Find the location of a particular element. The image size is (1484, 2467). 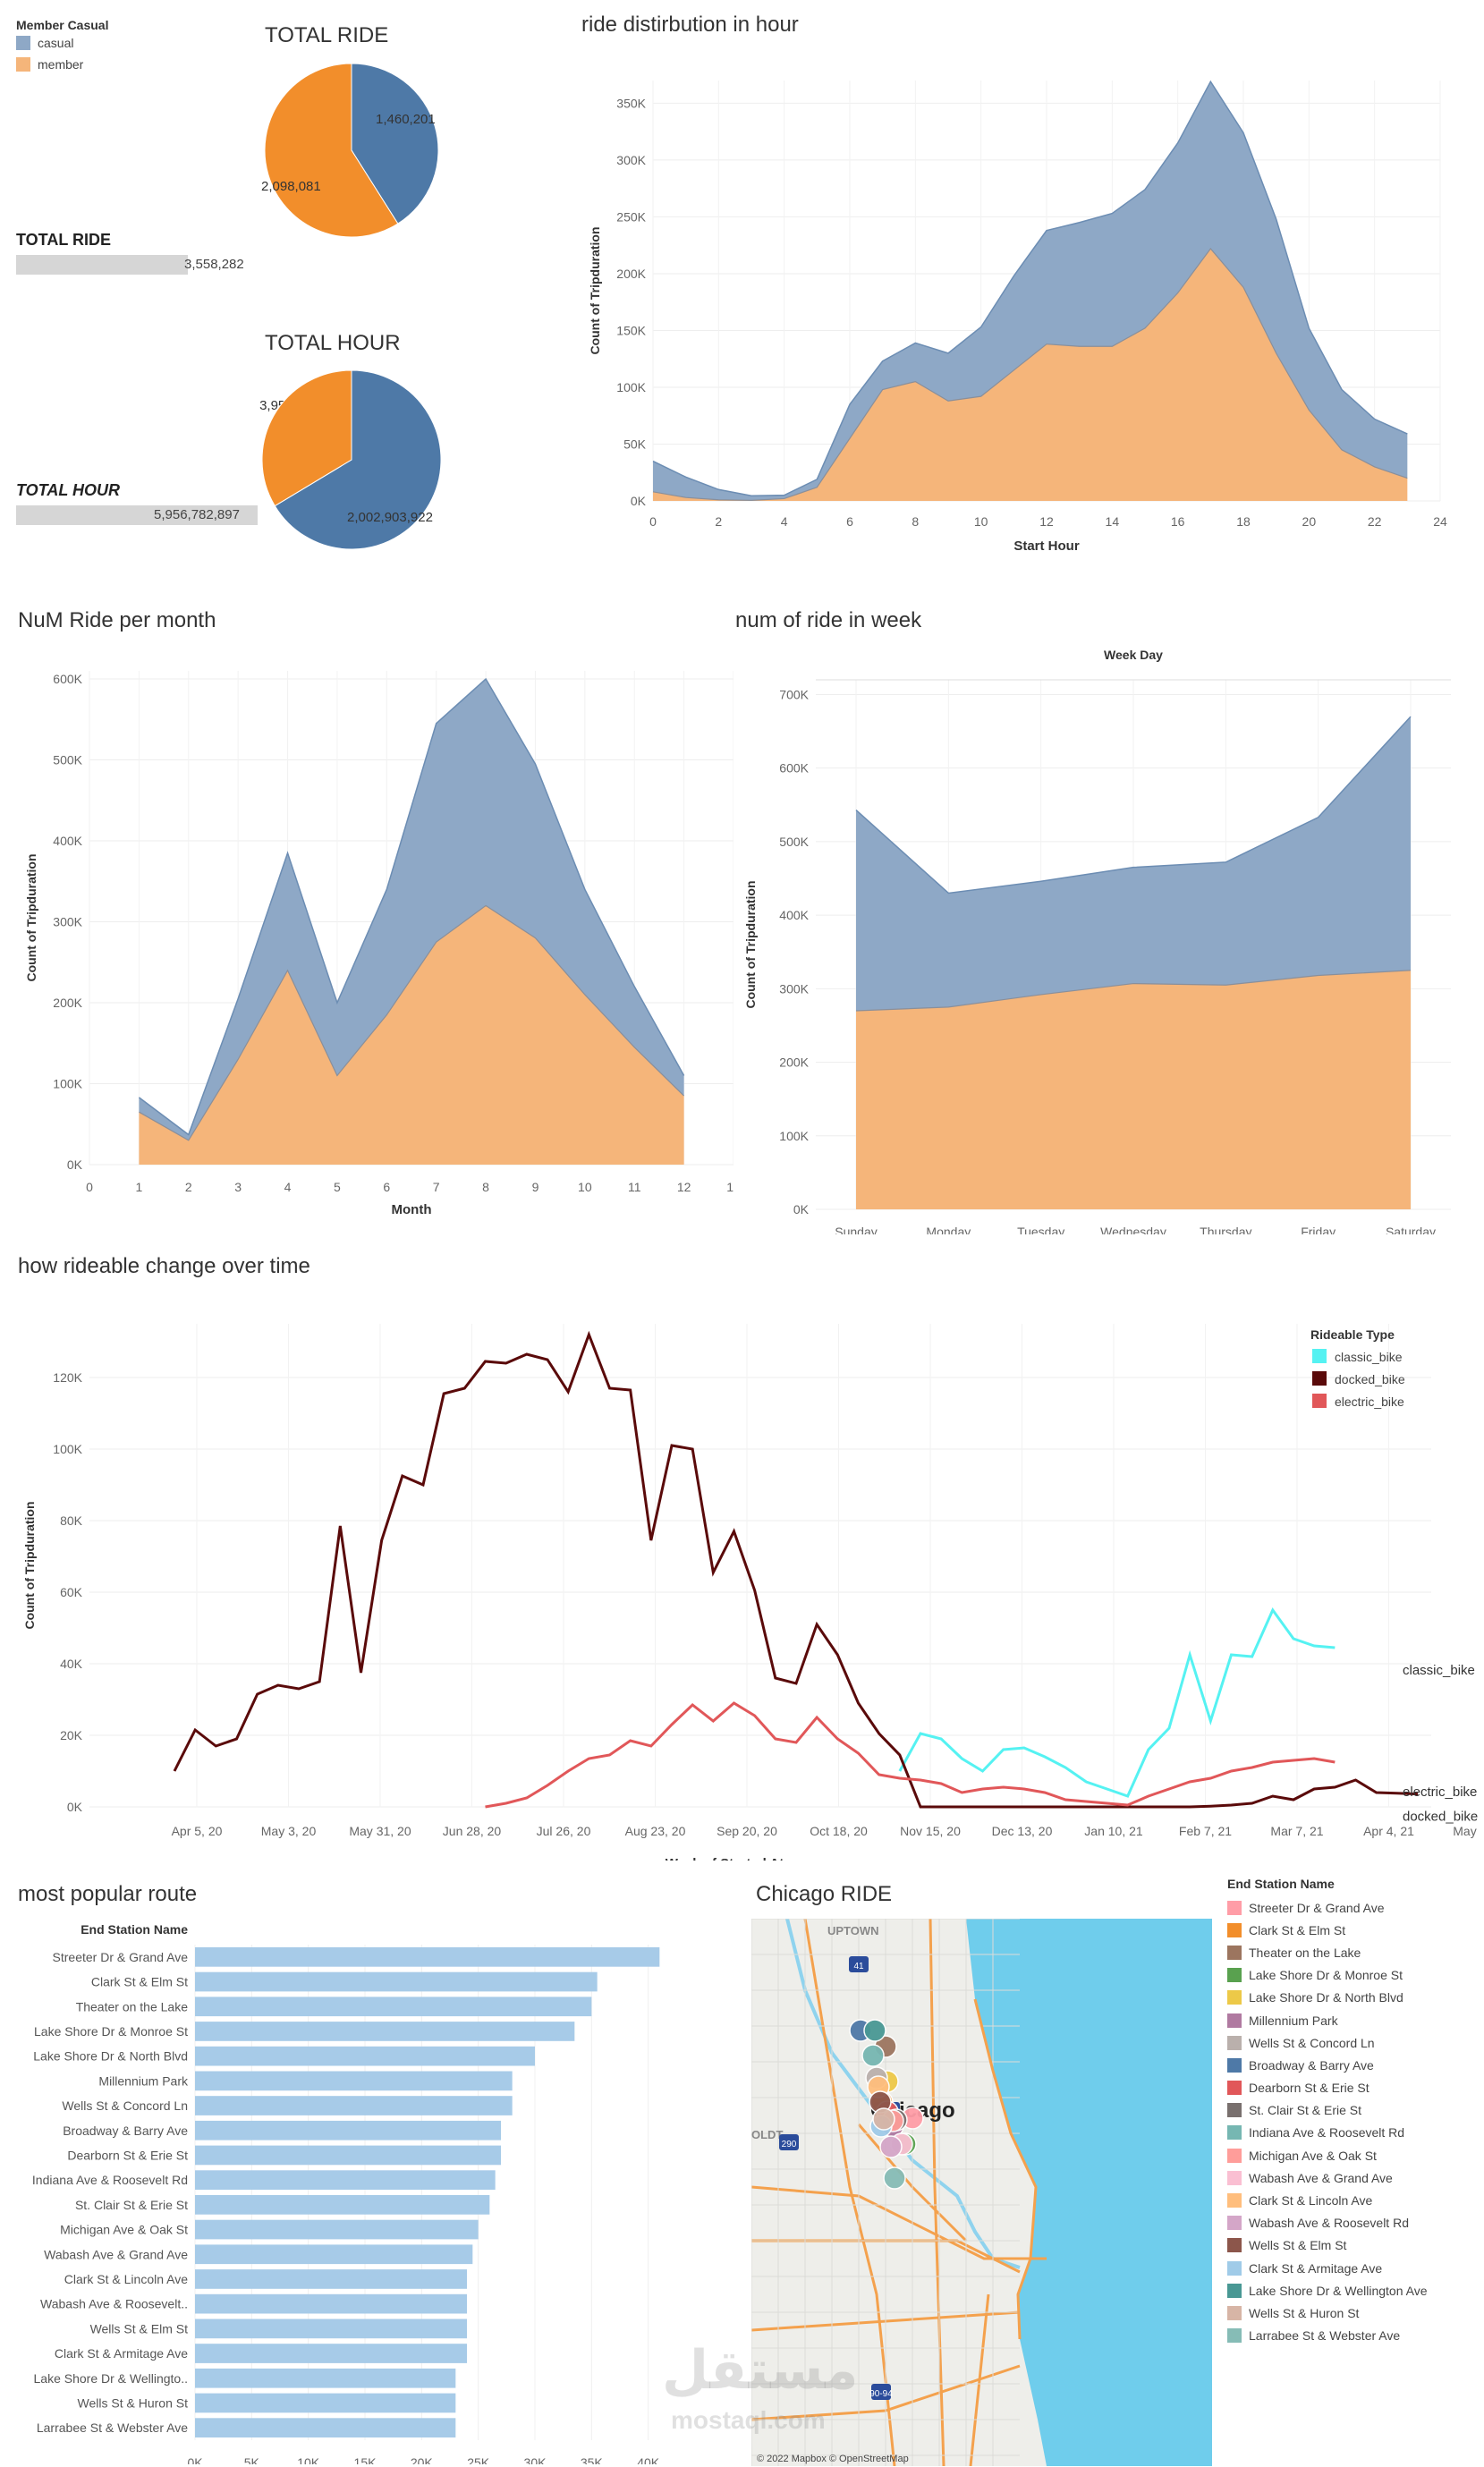

pie-label-member: 2,098,081 is located at coordinates (291, 186).